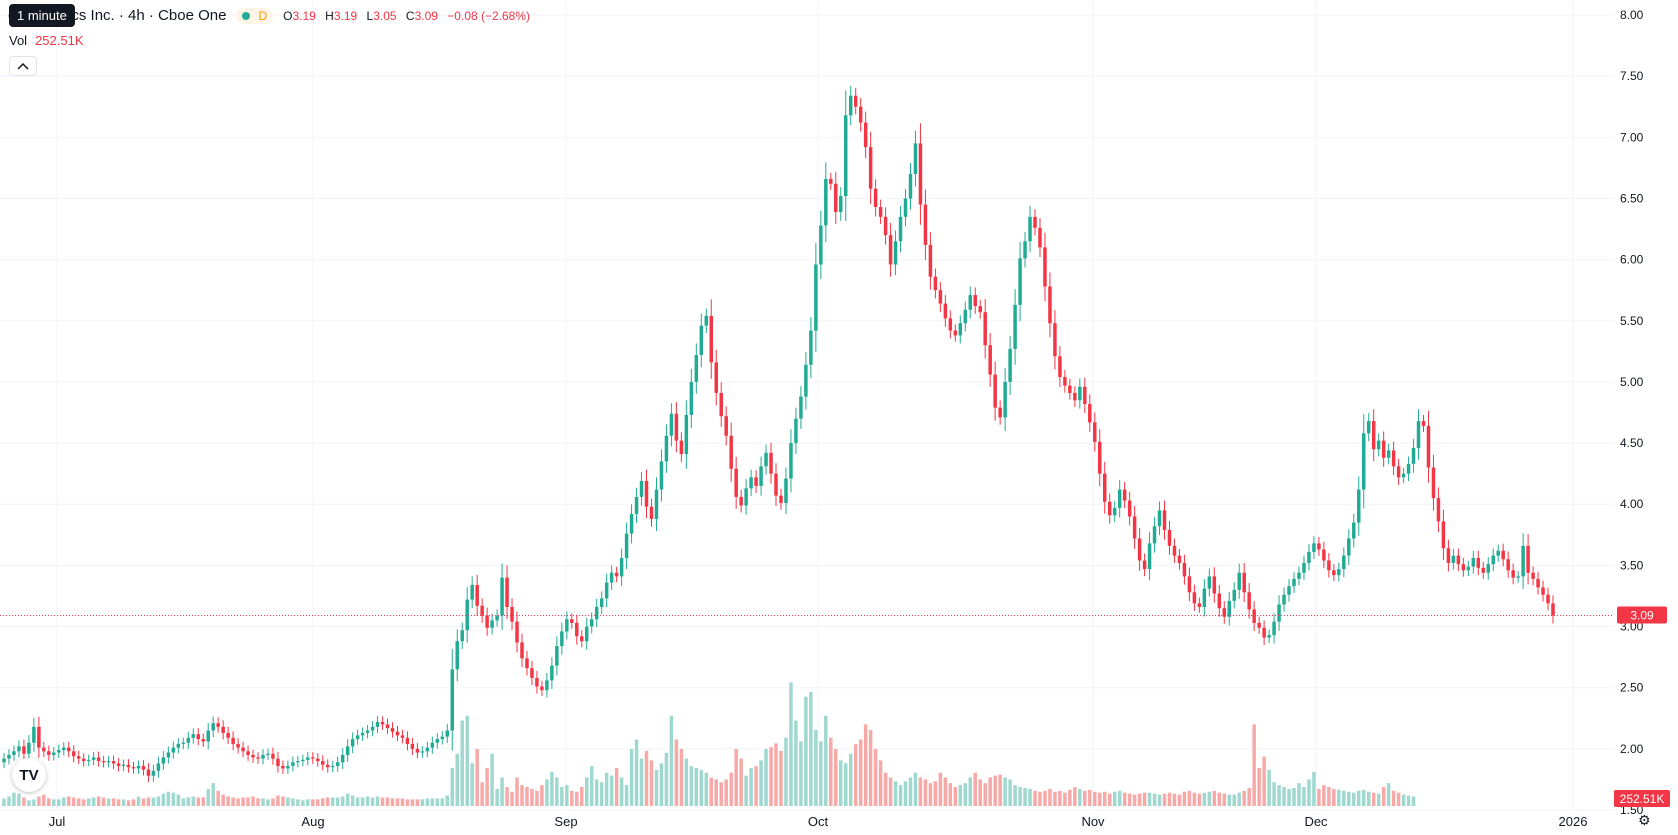  Describe the element at coordinates (1642, 616) in the screenshot. I see `last-price-label: 3.09` at that location.